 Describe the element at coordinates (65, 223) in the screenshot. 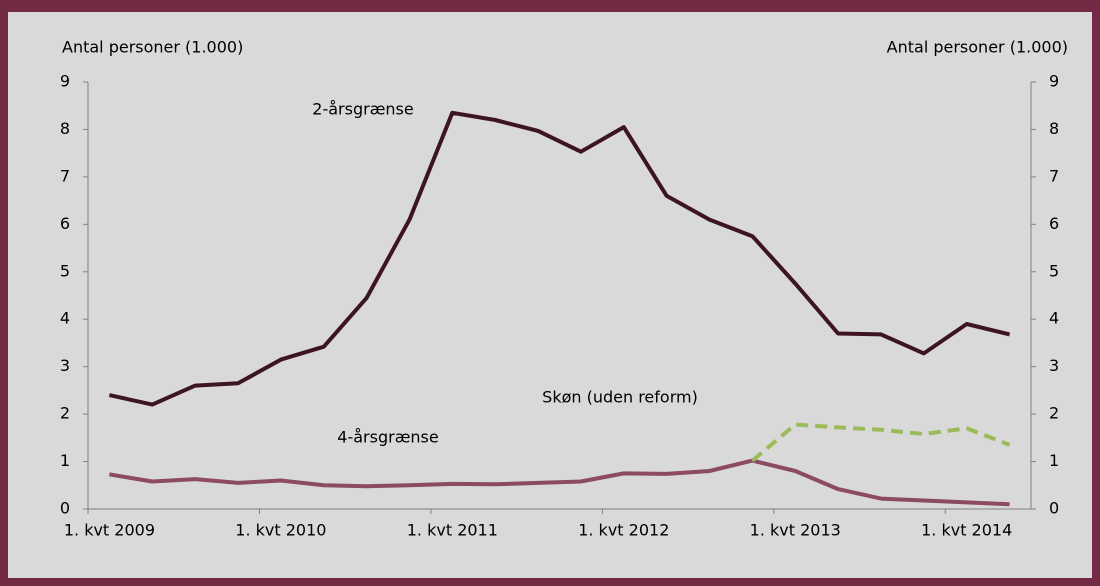

I see `y-tick-label: 6` at that location.